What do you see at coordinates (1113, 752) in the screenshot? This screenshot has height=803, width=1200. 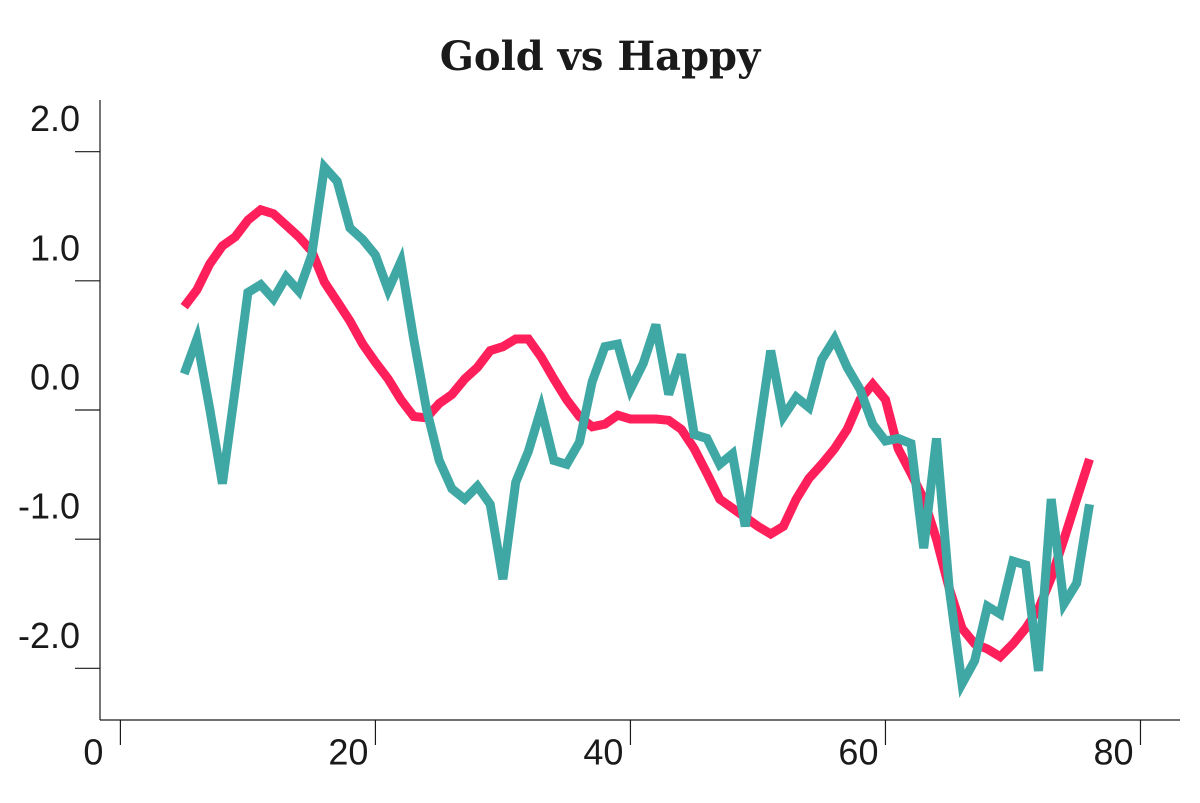 I see `x-tick-label: 80` at bounding box center [1113, 752].